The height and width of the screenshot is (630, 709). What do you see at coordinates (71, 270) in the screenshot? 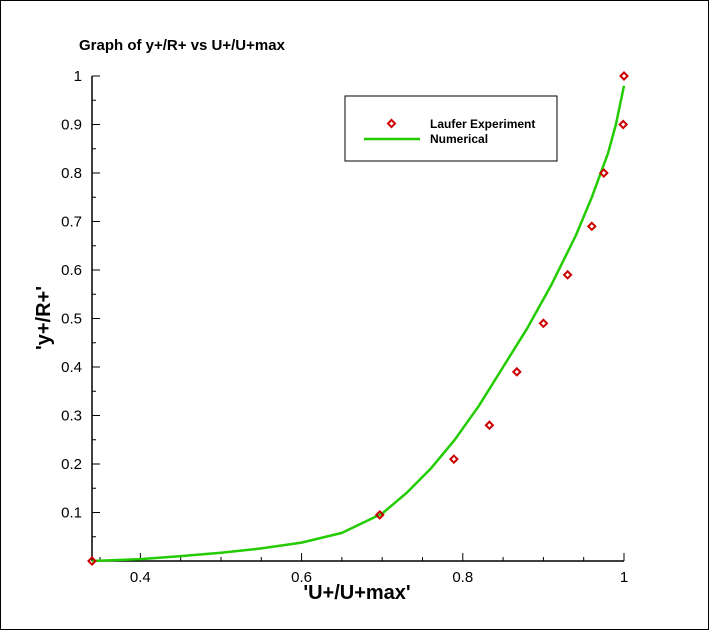
I see `y-tick-label: 0.6` at bounding box center [71, 270].